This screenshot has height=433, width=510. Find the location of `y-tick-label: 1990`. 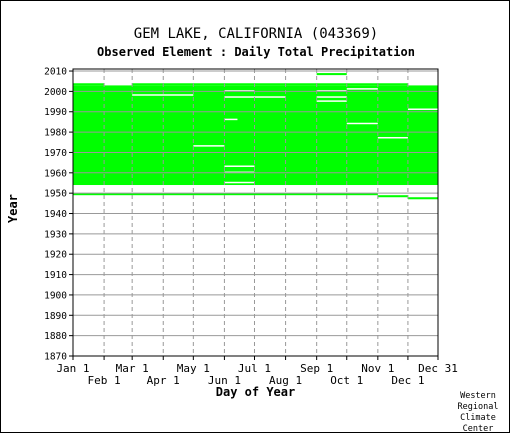

y-tick-label: 1990 is located at coordinates (55, 112).